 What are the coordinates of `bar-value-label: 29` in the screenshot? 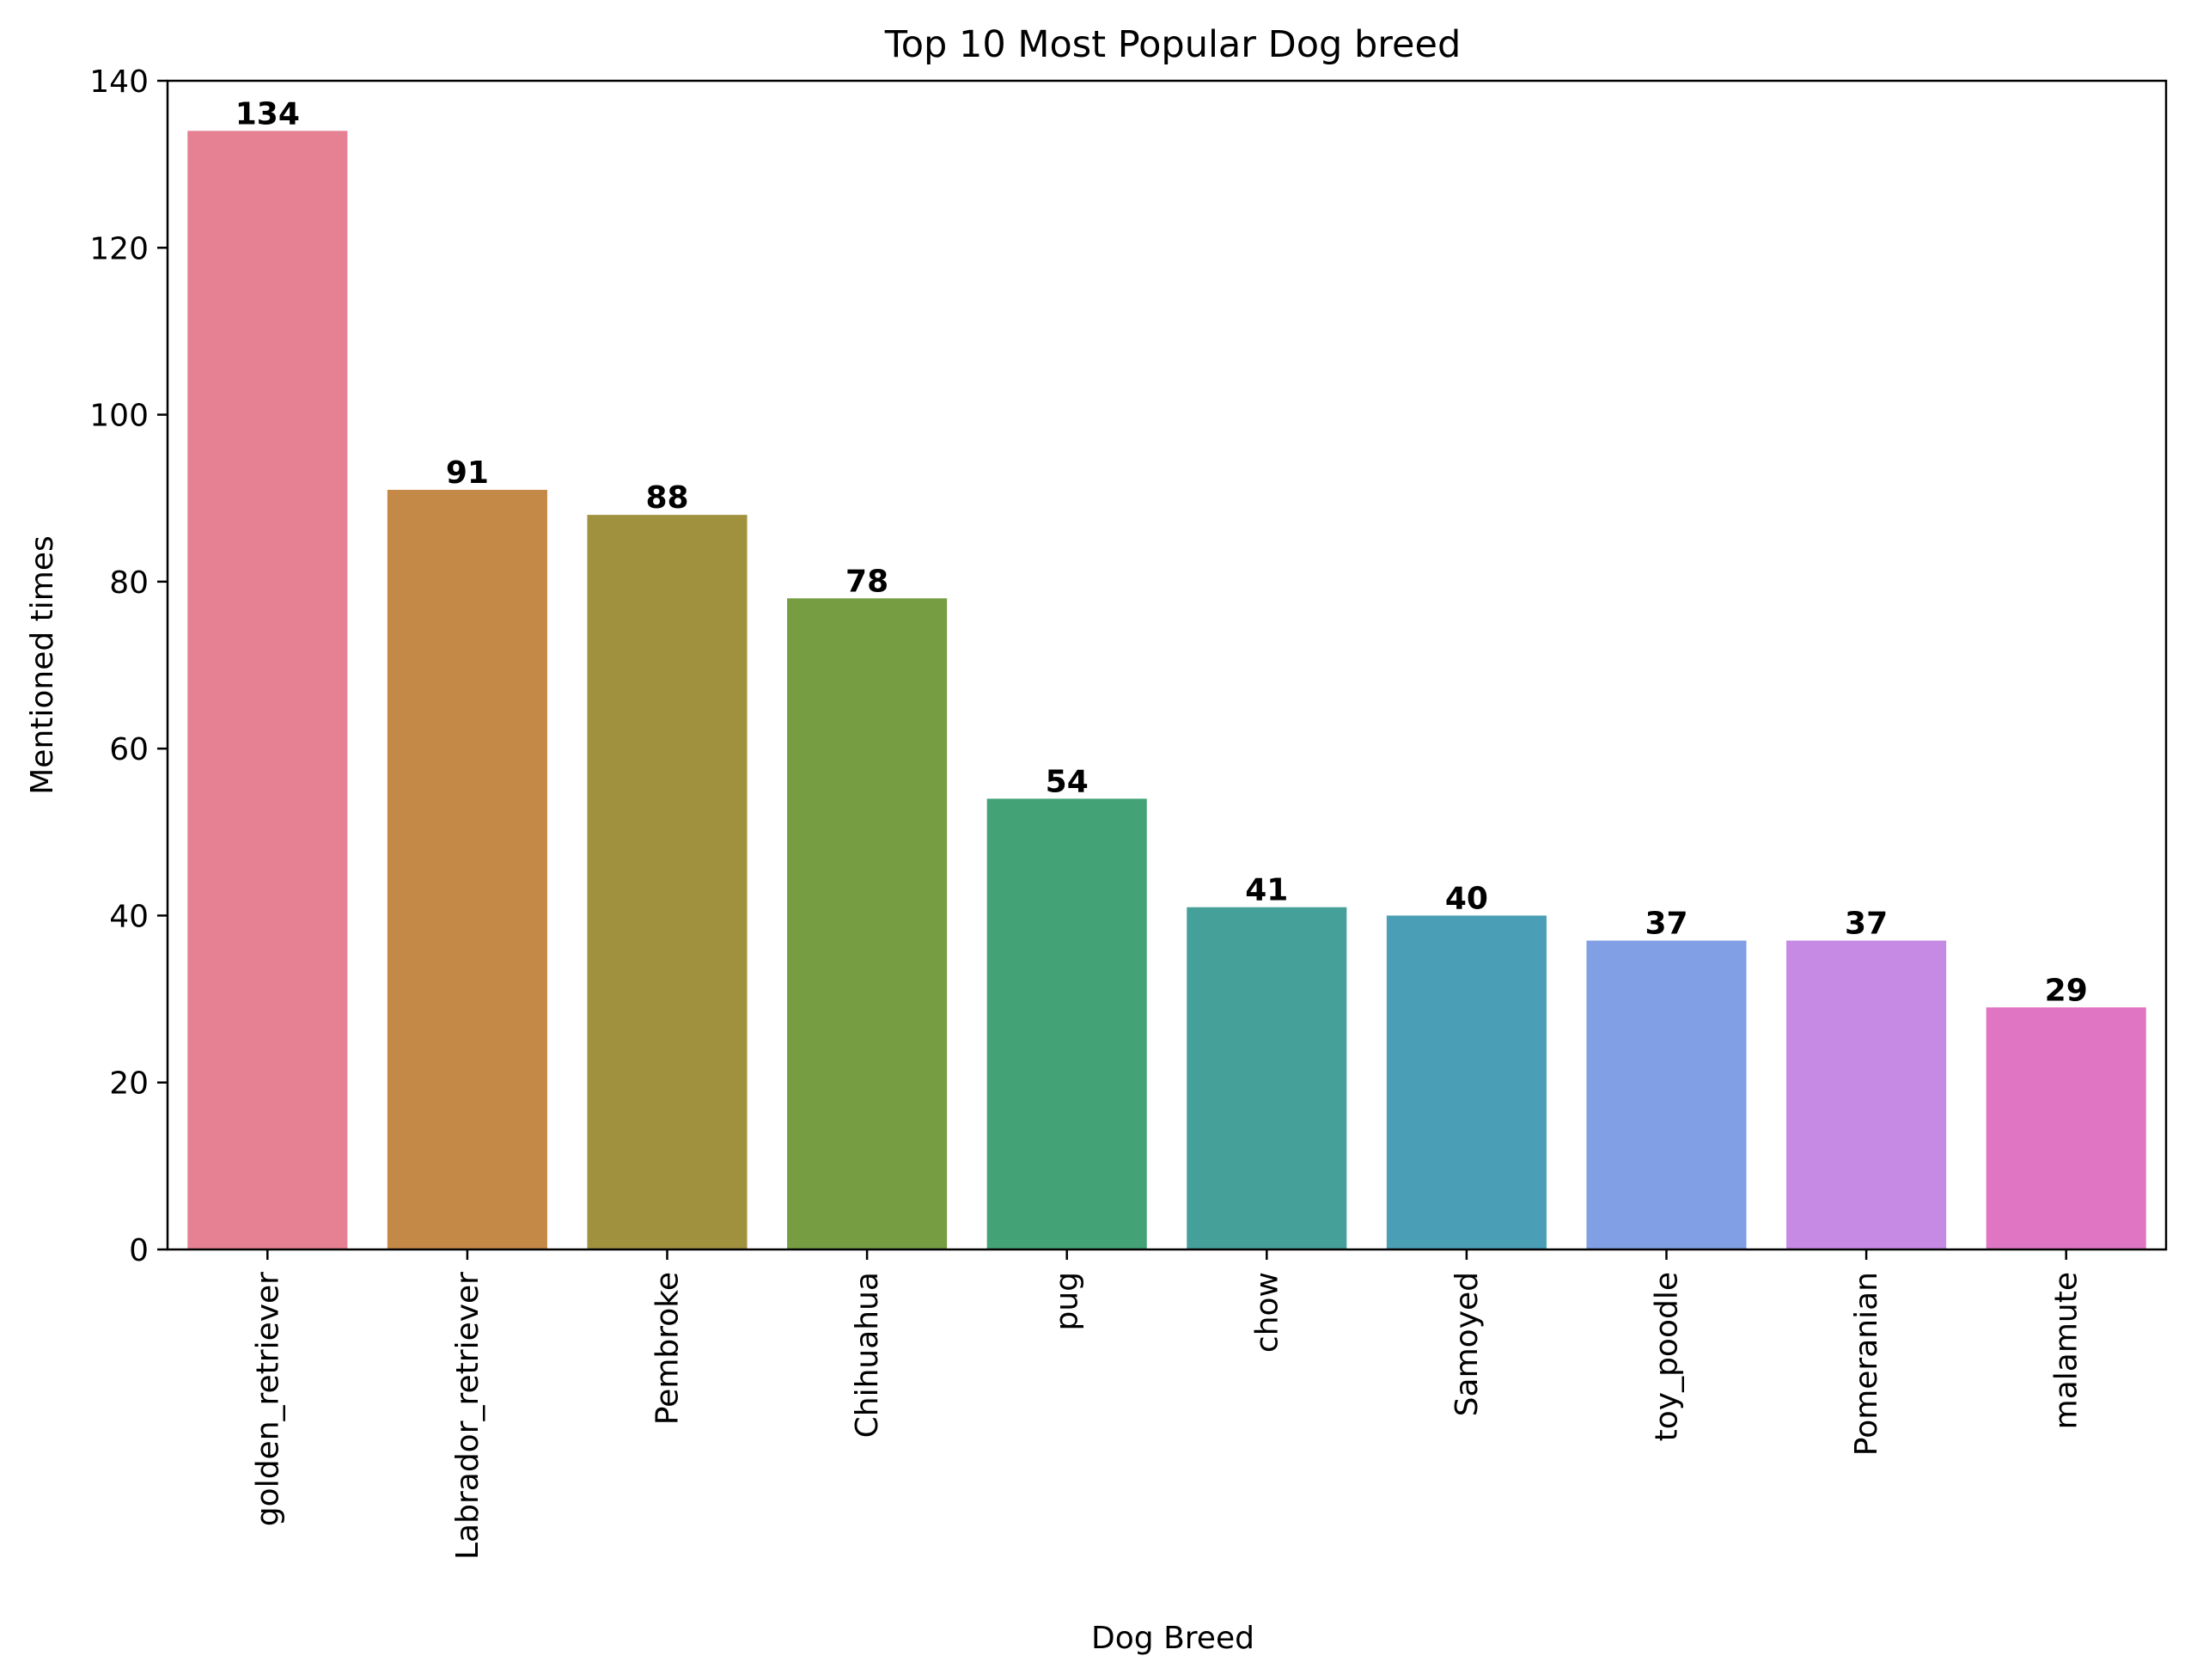 It's located at (2067, 991).